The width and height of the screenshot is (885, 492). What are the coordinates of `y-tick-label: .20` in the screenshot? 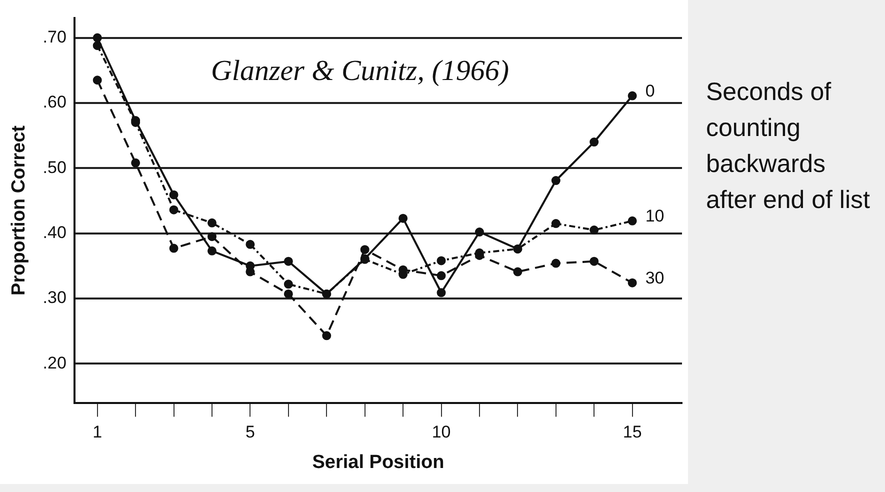 It's located at (54, 362).